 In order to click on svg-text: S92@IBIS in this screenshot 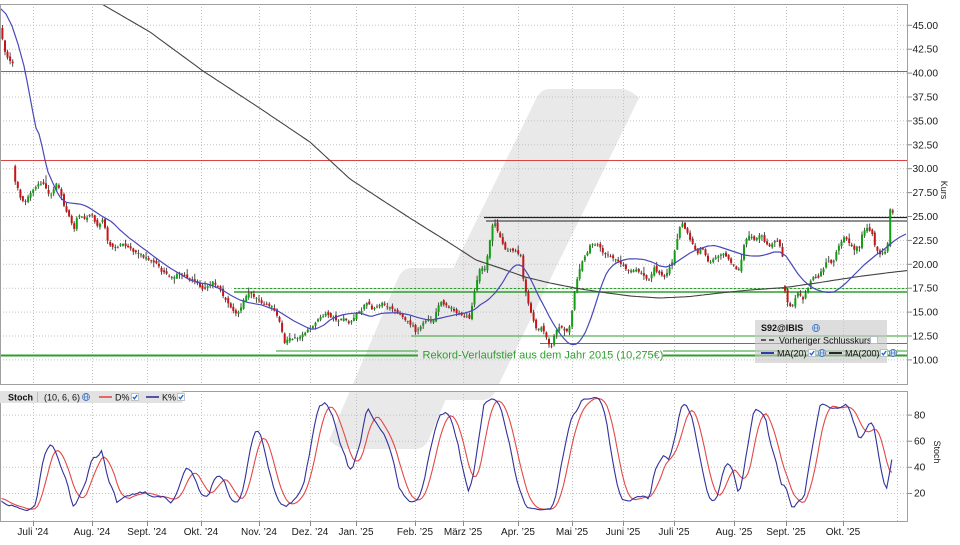, I will do `click(782, 328)`.